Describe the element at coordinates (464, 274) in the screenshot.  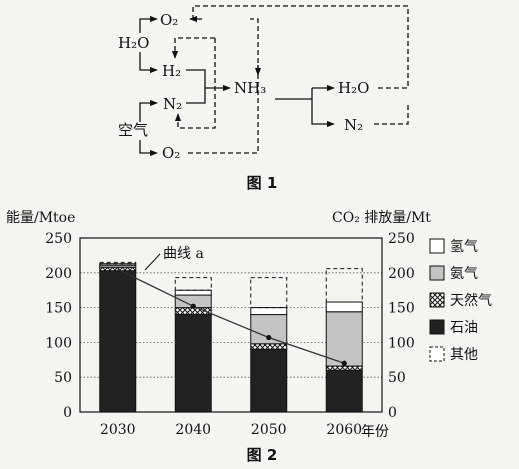
I see `legend-label: 氨气` at that location.